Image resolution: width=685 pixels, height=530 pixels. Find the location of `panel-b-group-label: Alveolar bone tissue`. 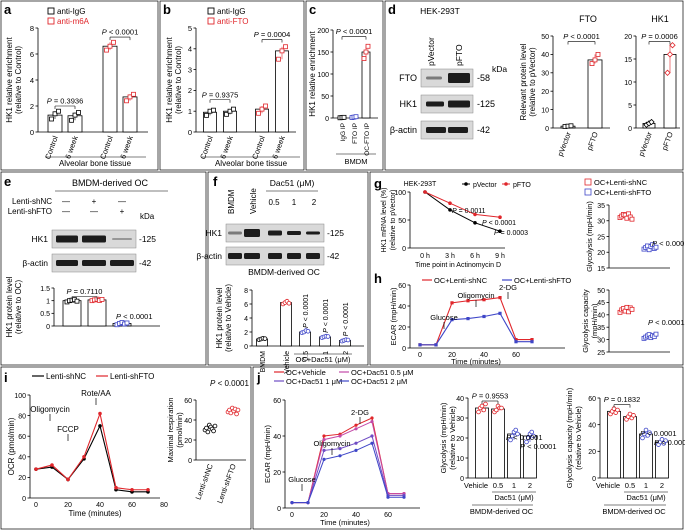

panel-b-group-label: Alveolar bone tissue is located at coordinates (251, 163).